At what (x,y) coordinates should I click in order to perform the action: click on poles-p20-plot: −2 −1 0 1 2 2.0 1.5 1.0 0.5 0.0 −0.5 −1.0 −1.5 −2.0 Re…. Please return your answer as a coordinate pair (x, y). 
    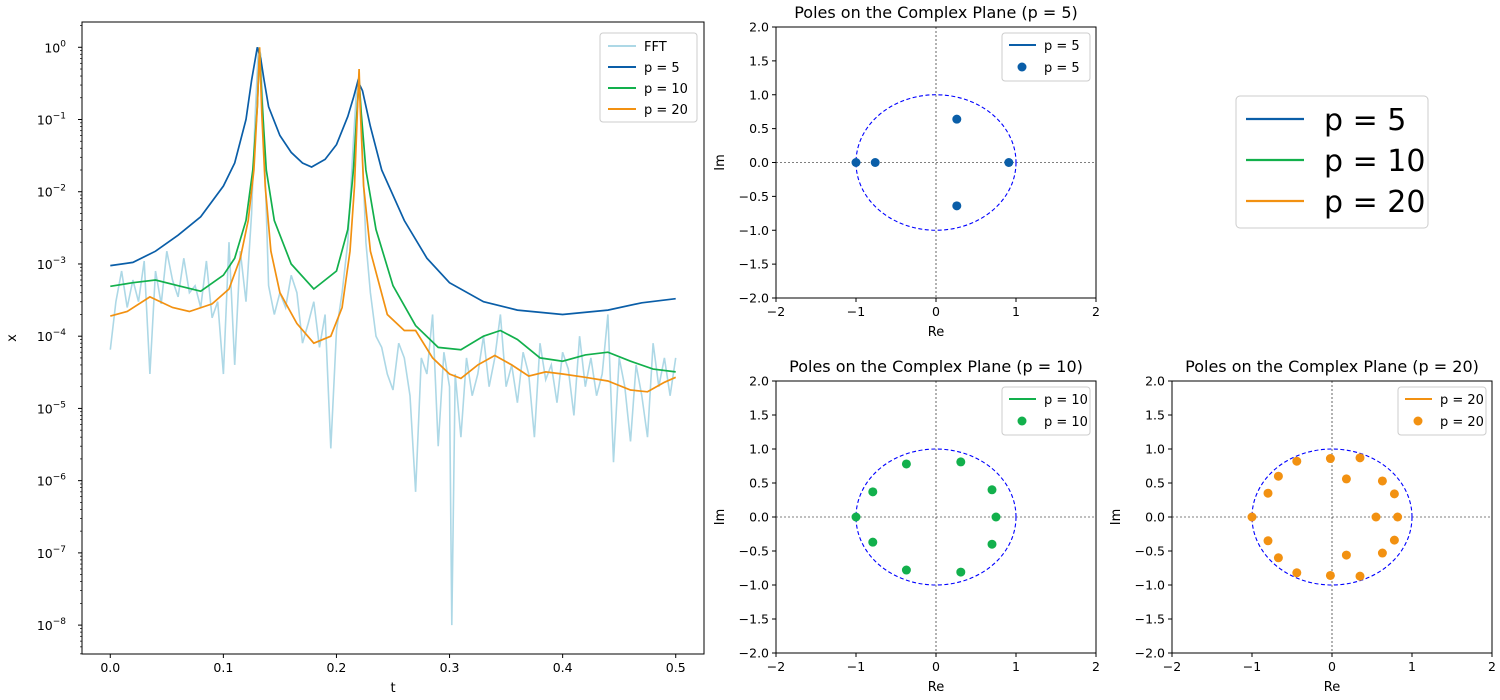
    Looking at the image, I should click on (1302, 526).